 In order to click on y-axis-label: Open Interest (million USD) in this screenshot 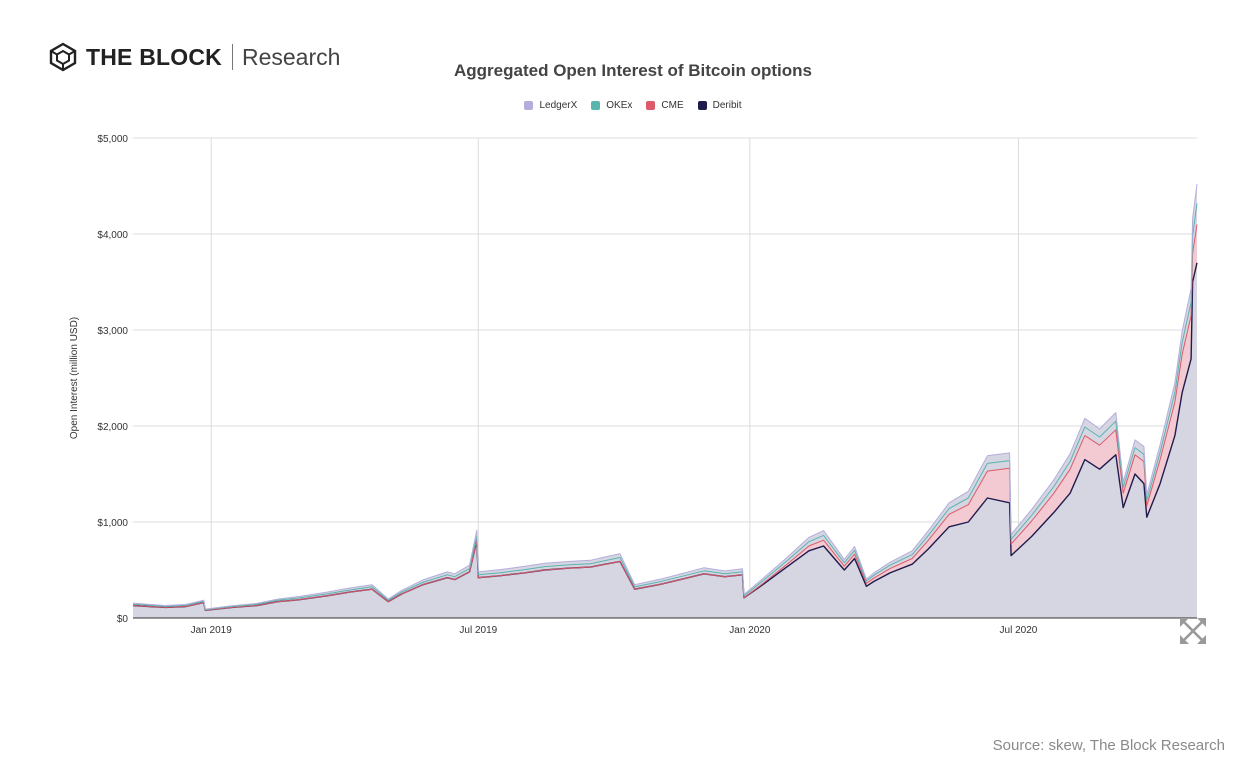, I will do `click(74, 378)`.